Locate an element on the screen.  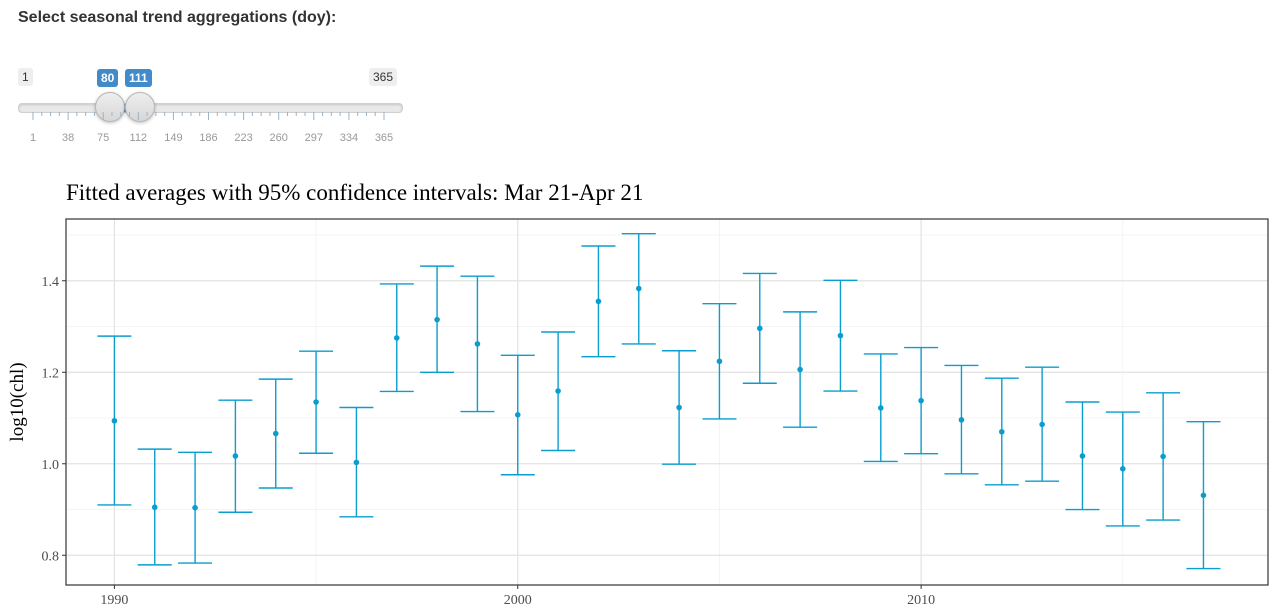
x-tick-label: 2000 is located at coordinates (518, 600).